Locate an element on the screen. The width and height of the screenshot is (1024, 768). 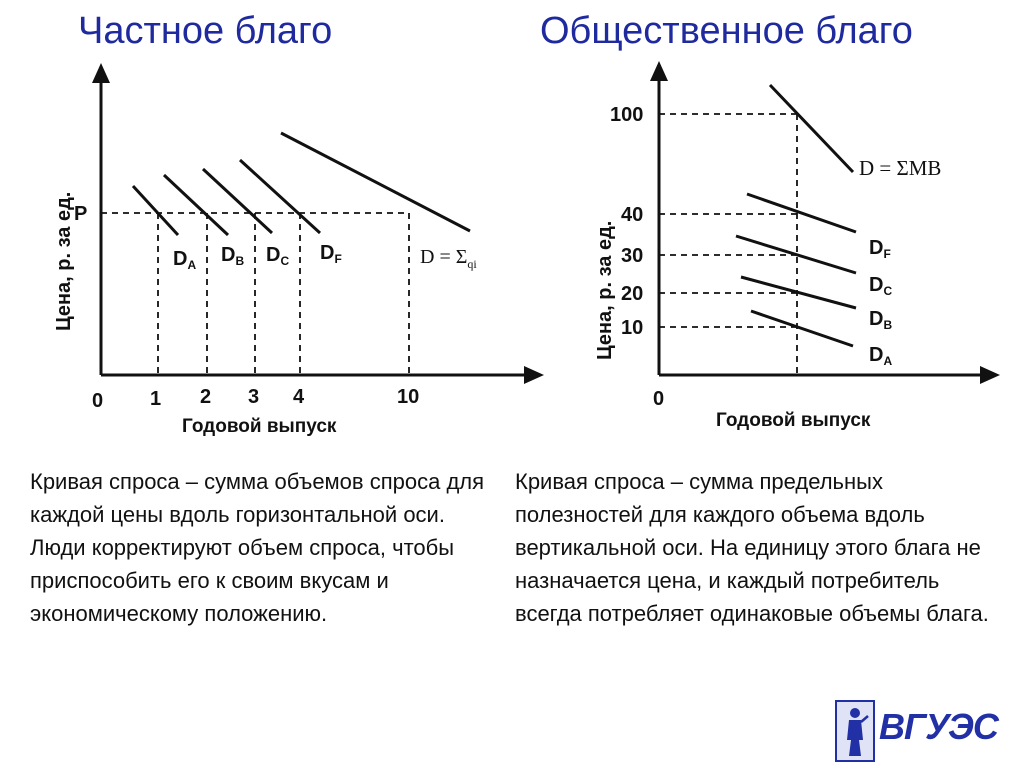
y-tick-30: 30 is located at coordinates (632, 256).